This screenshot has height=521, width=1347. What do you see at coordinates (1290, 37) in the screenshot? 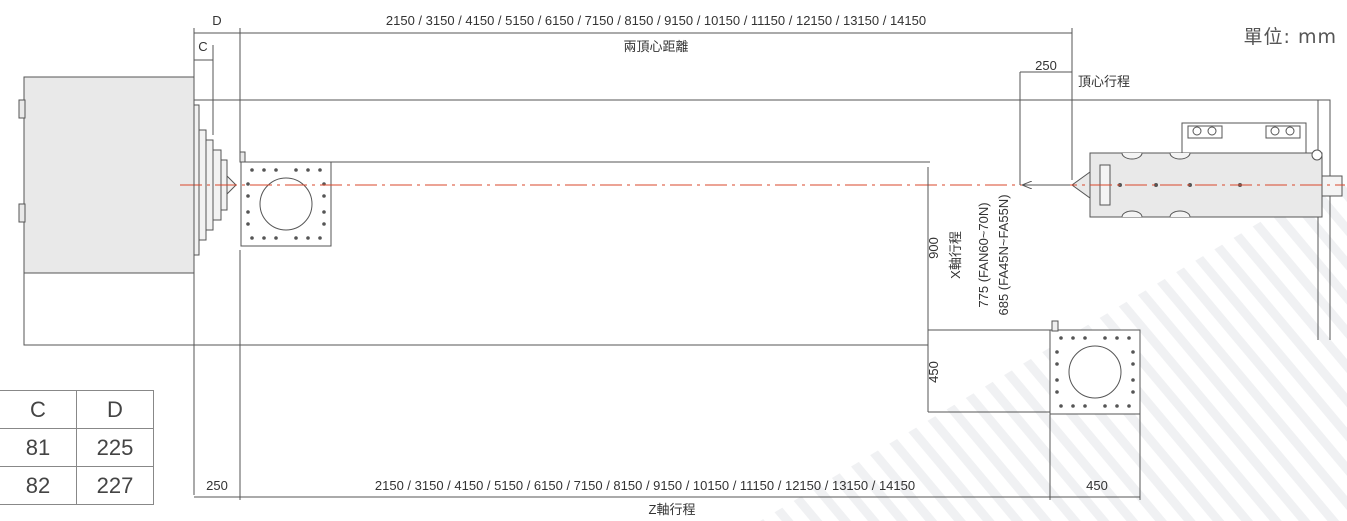
I see `unit-label: 單位: mm` at bounding box center [1290, 37].